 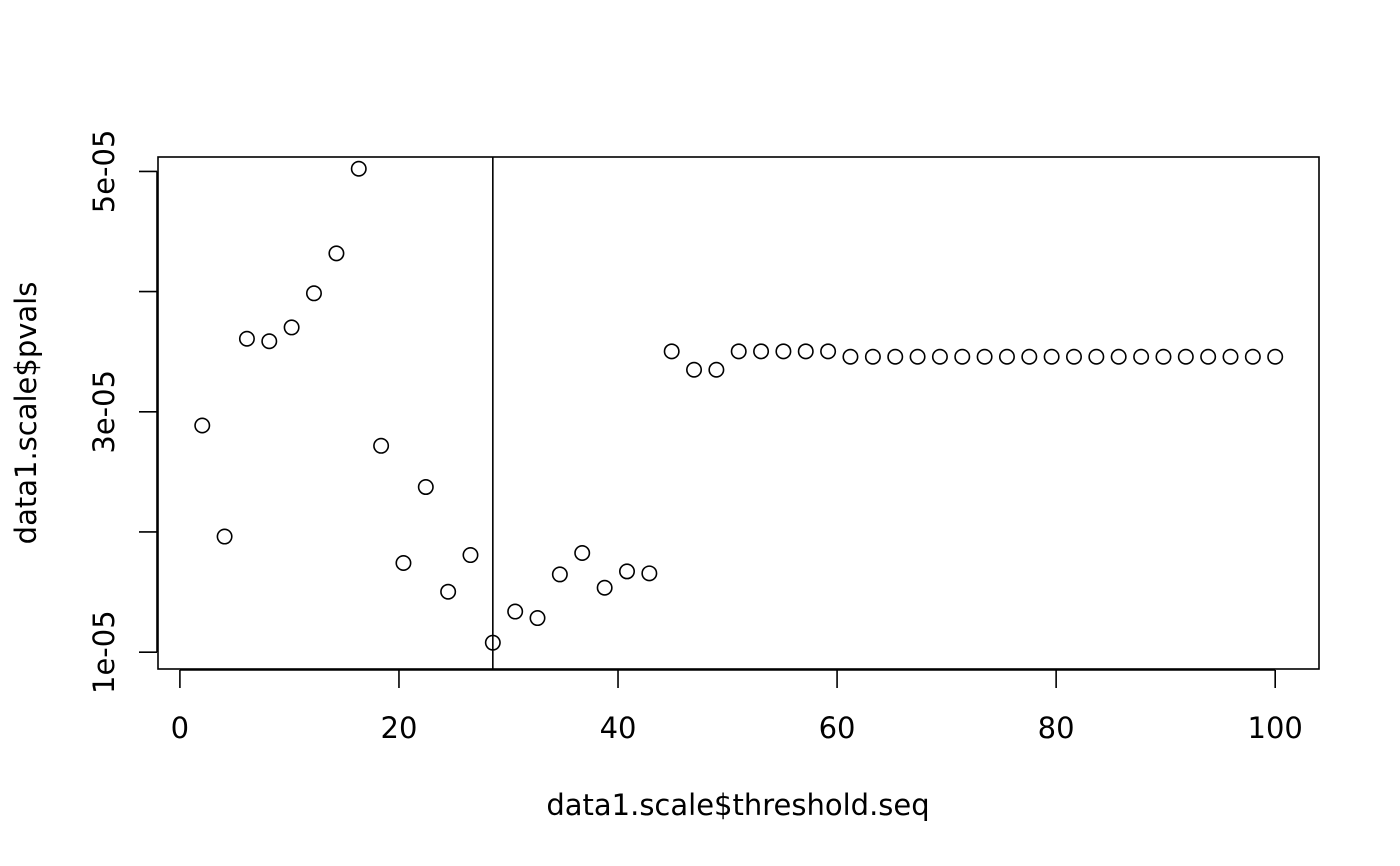 What do you see at coordinates (1056, 728) in the screenshot?
I see `x-tick-label: 80` at bounding box center [1056, 728].